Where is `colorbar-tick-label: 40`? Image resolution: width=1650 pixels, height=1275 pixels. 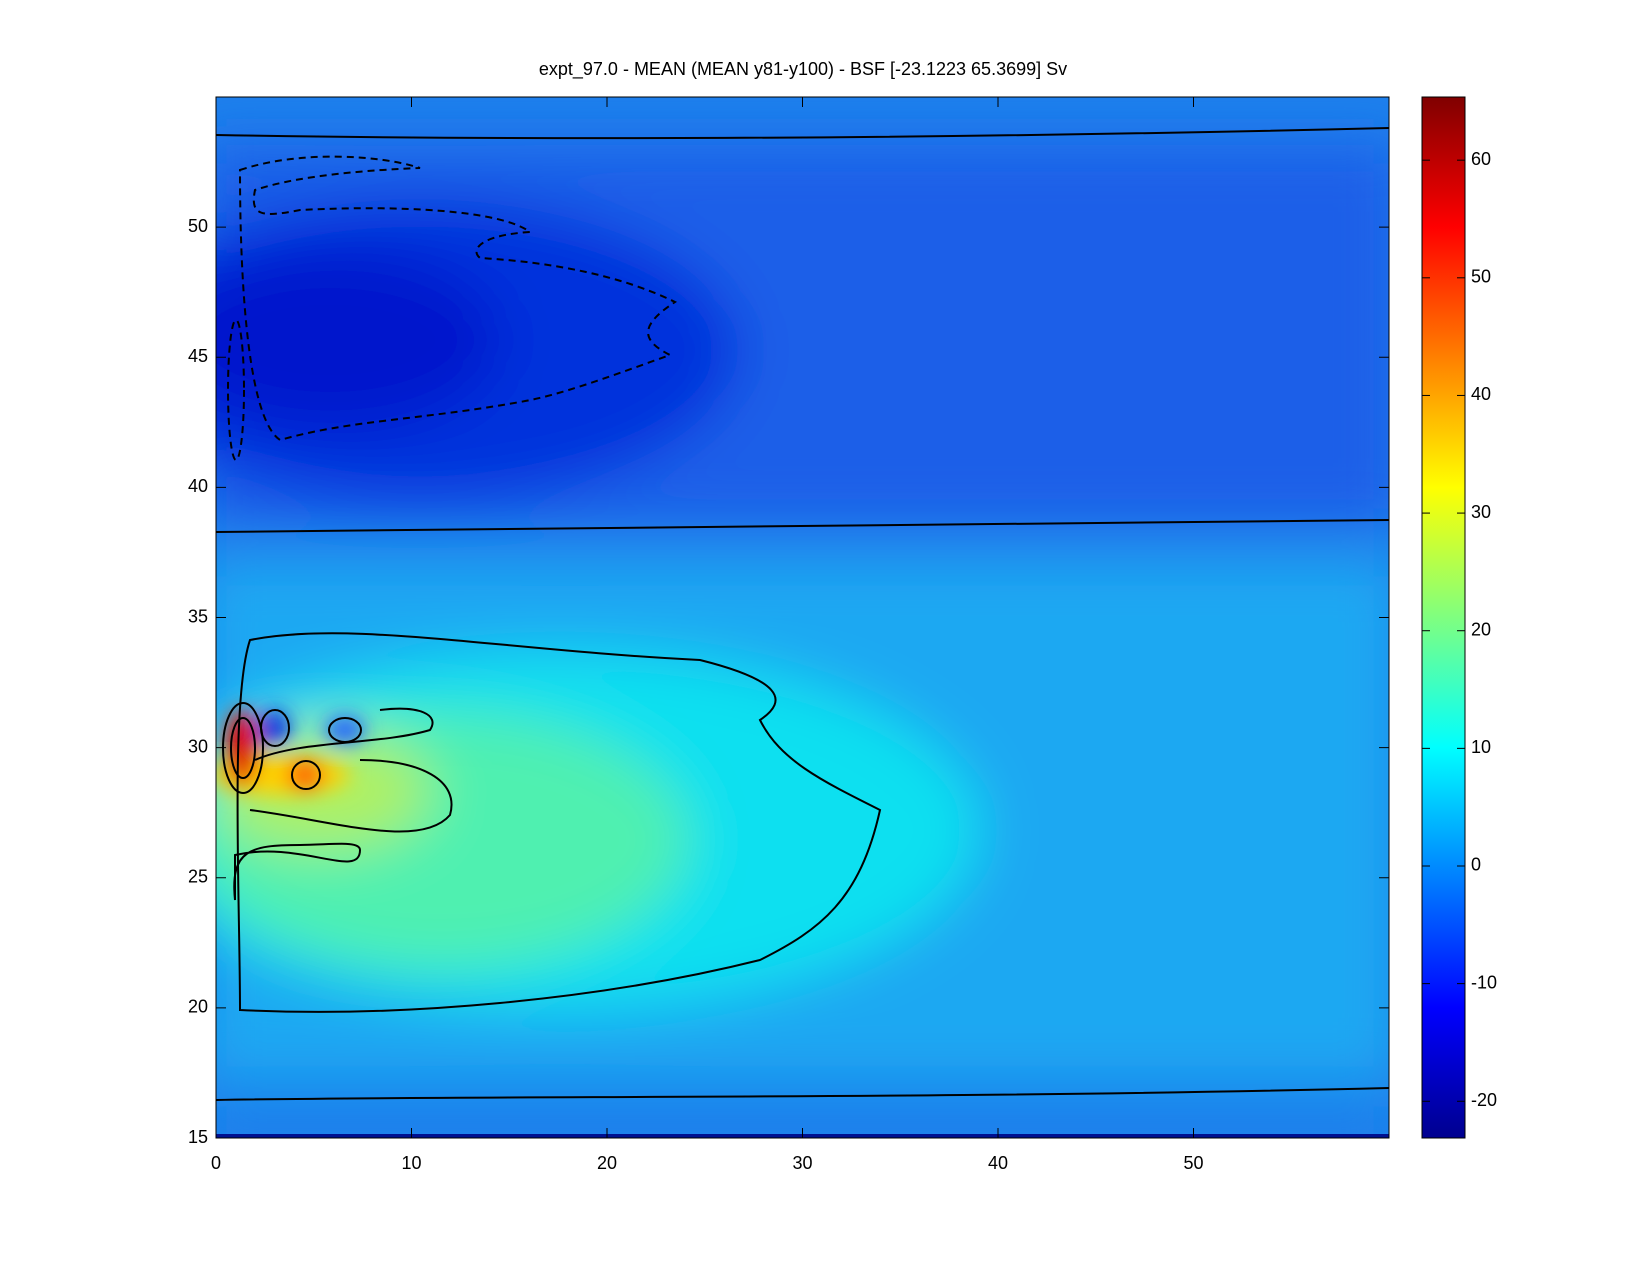
colorbar-tick-label: 40 is located at coordinates (1481, 394).